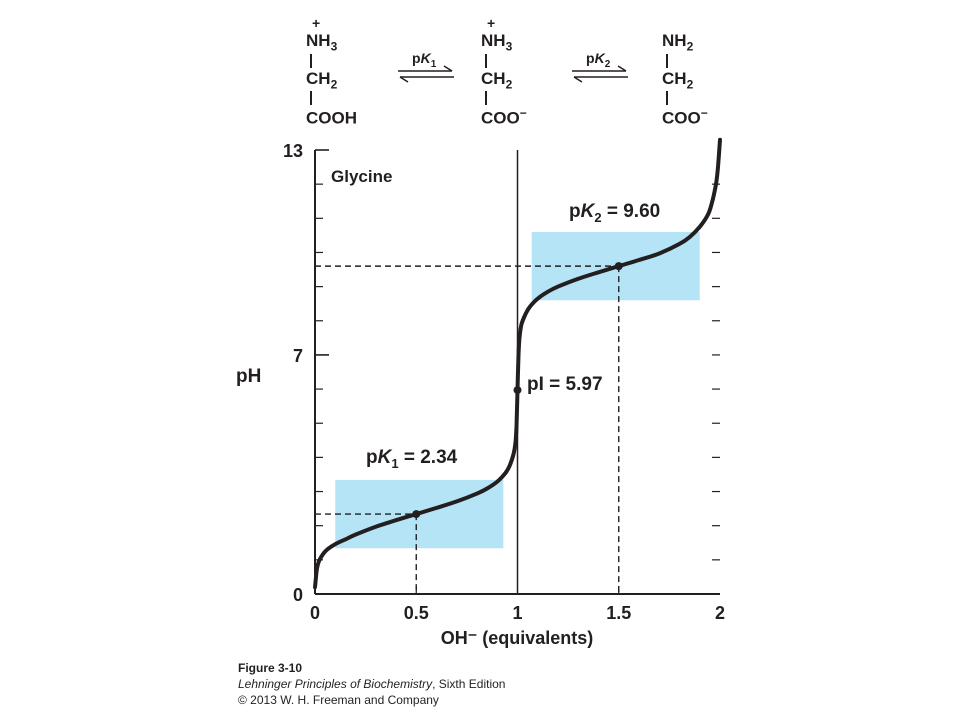  I want to click on x-tick-label: 2, so click(720, 613).